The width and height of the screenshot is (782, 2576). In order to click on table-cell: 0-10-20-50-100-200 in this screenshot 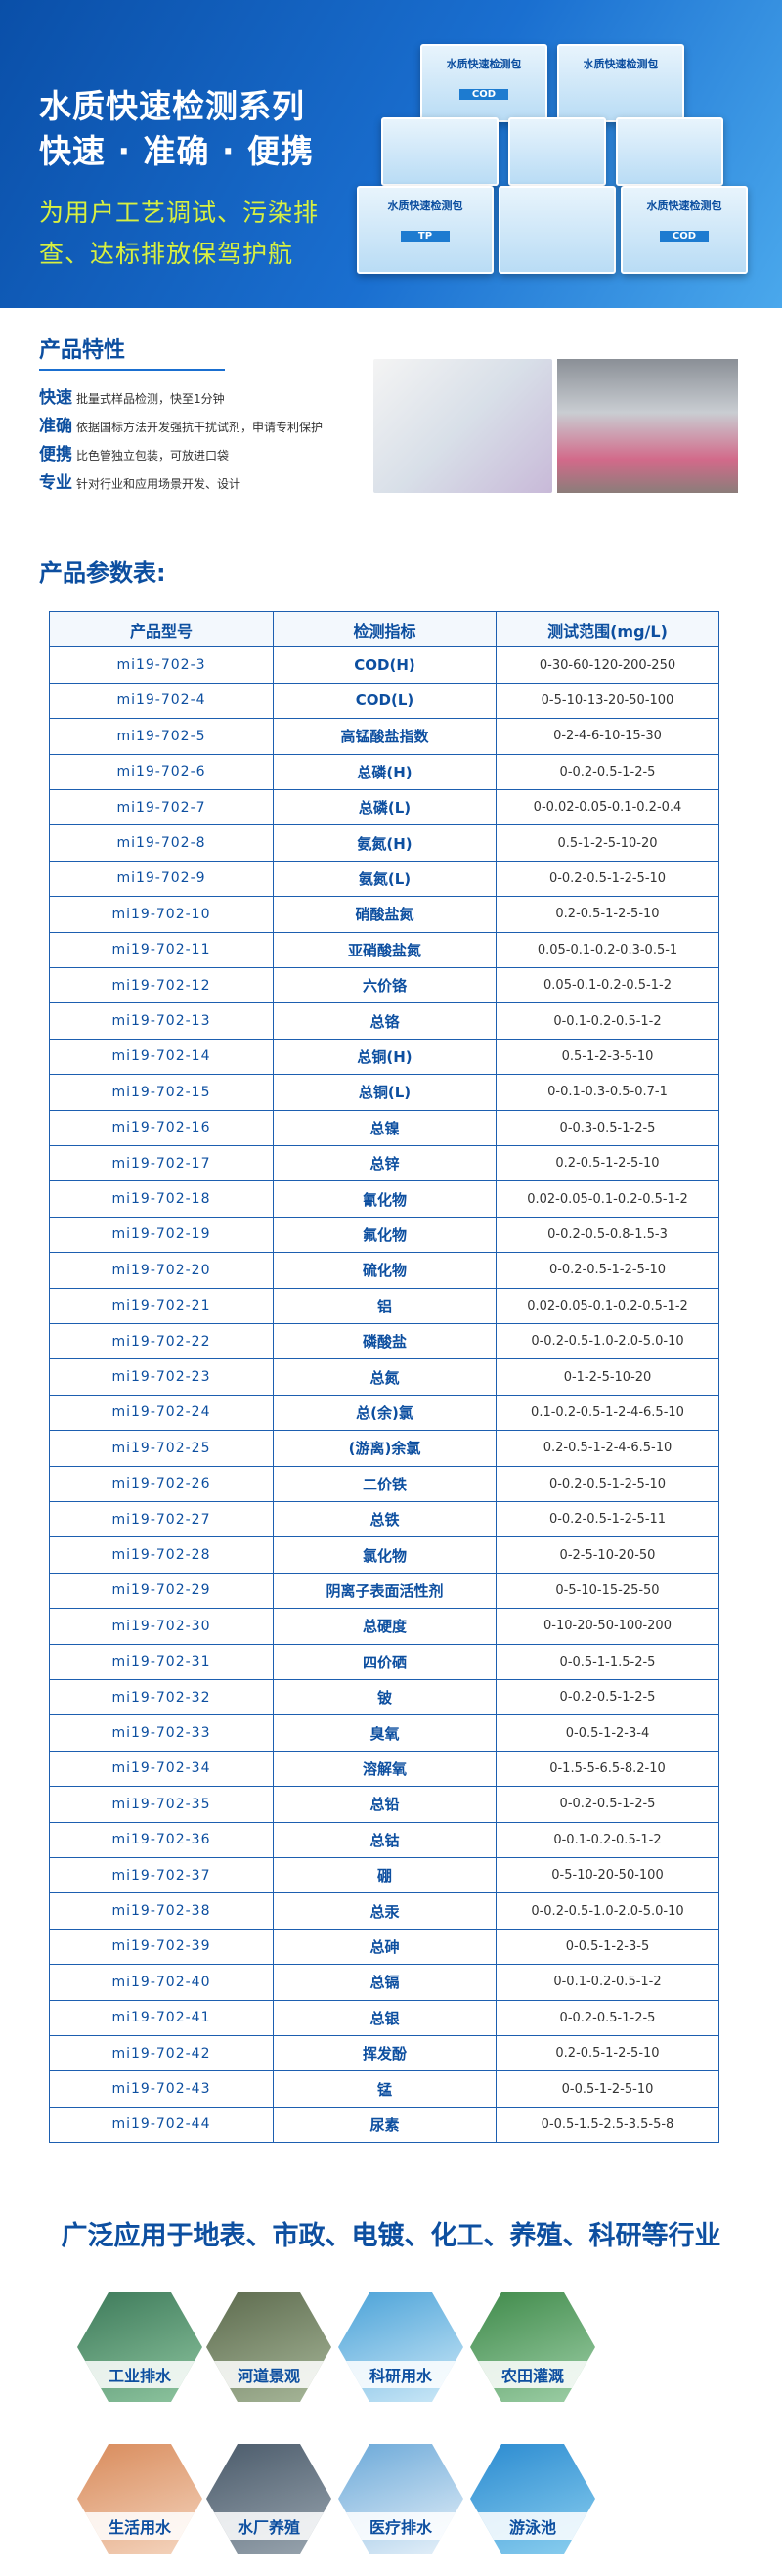, I will do `click(608, 1626)`.